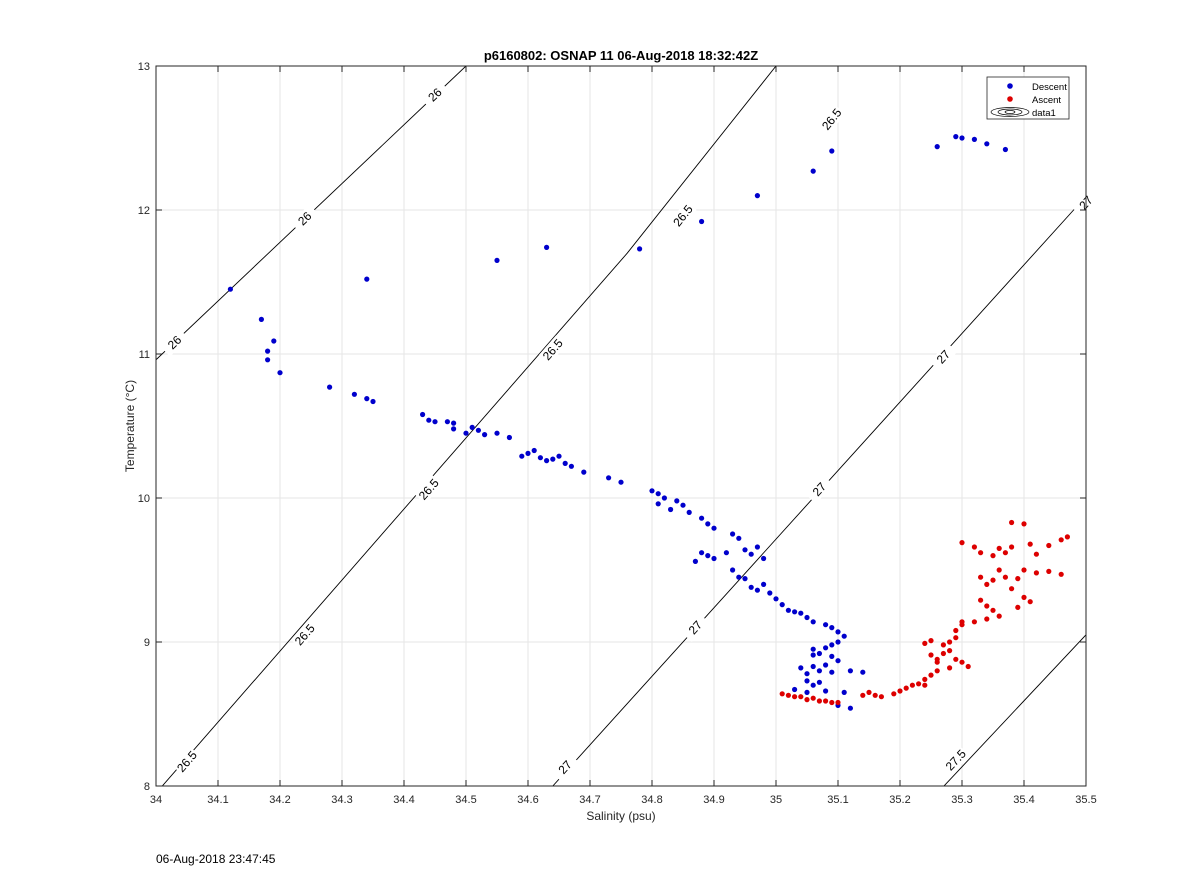 This screenshot has width=1200, height=885. I want to click on x-tick-label: 35.4, so click(1023, 800).